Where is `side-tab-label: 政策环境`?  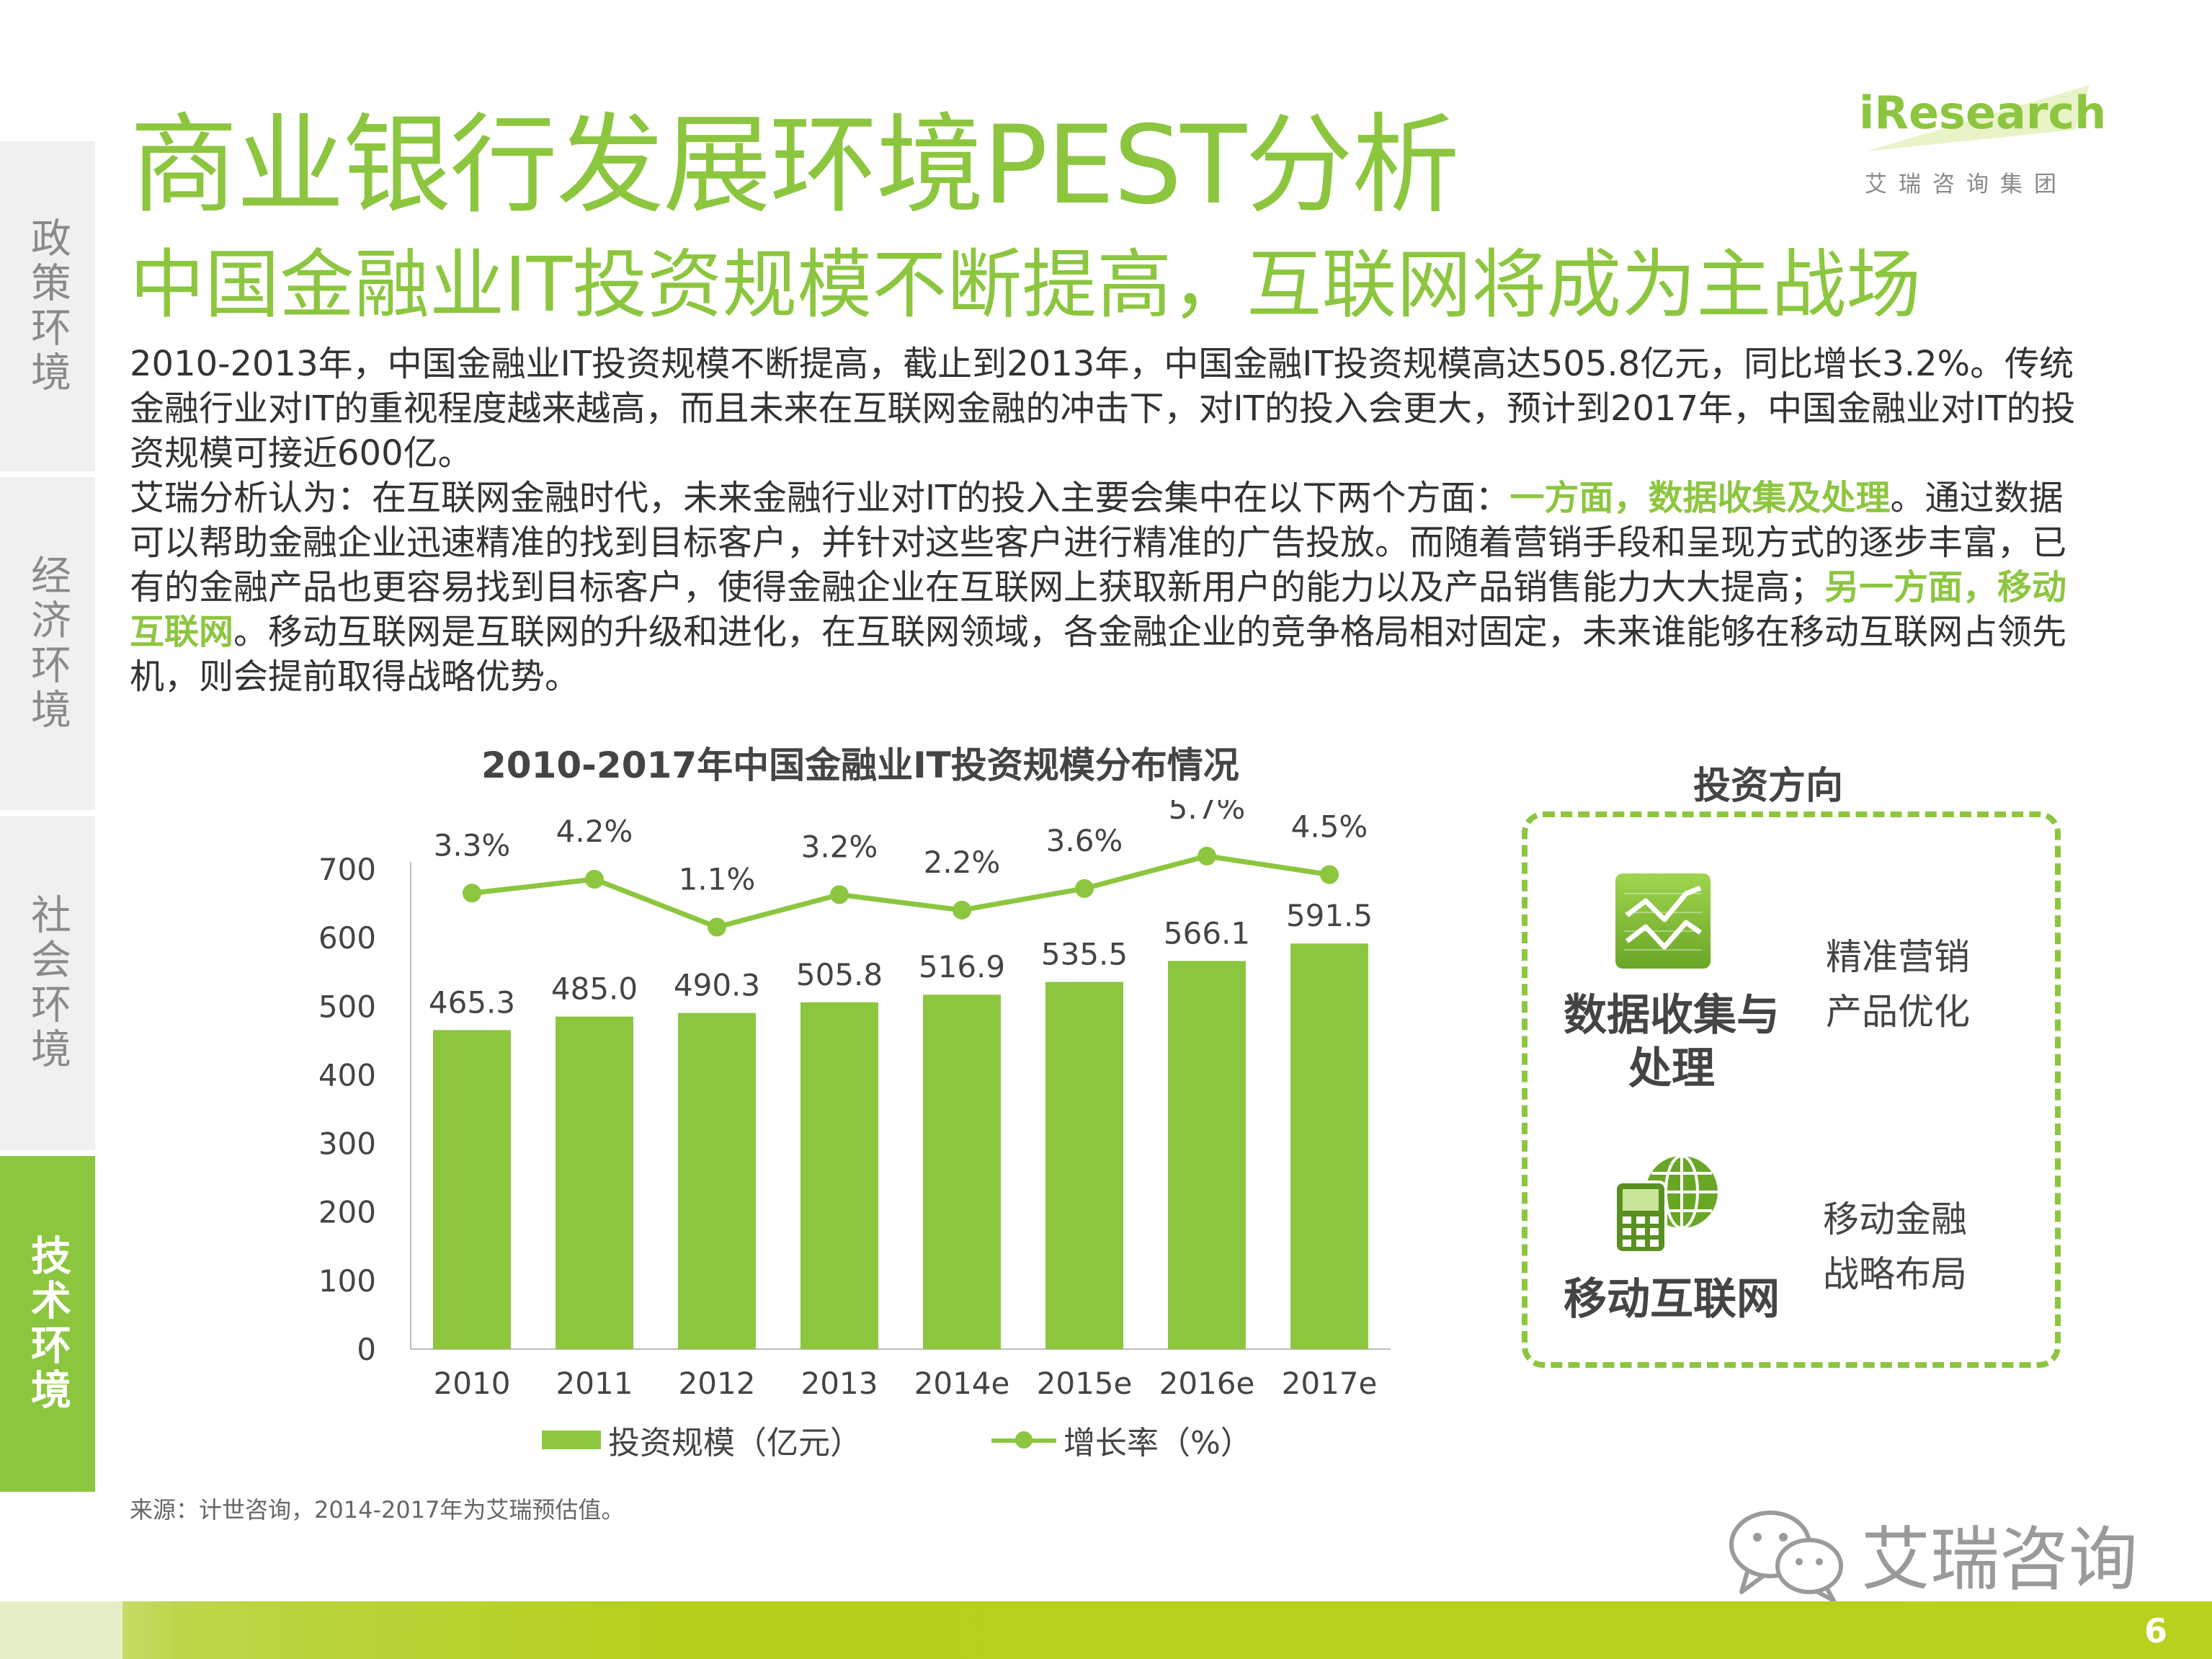
side-tab-label: 政策环境 is located at coordinates (48, 306).